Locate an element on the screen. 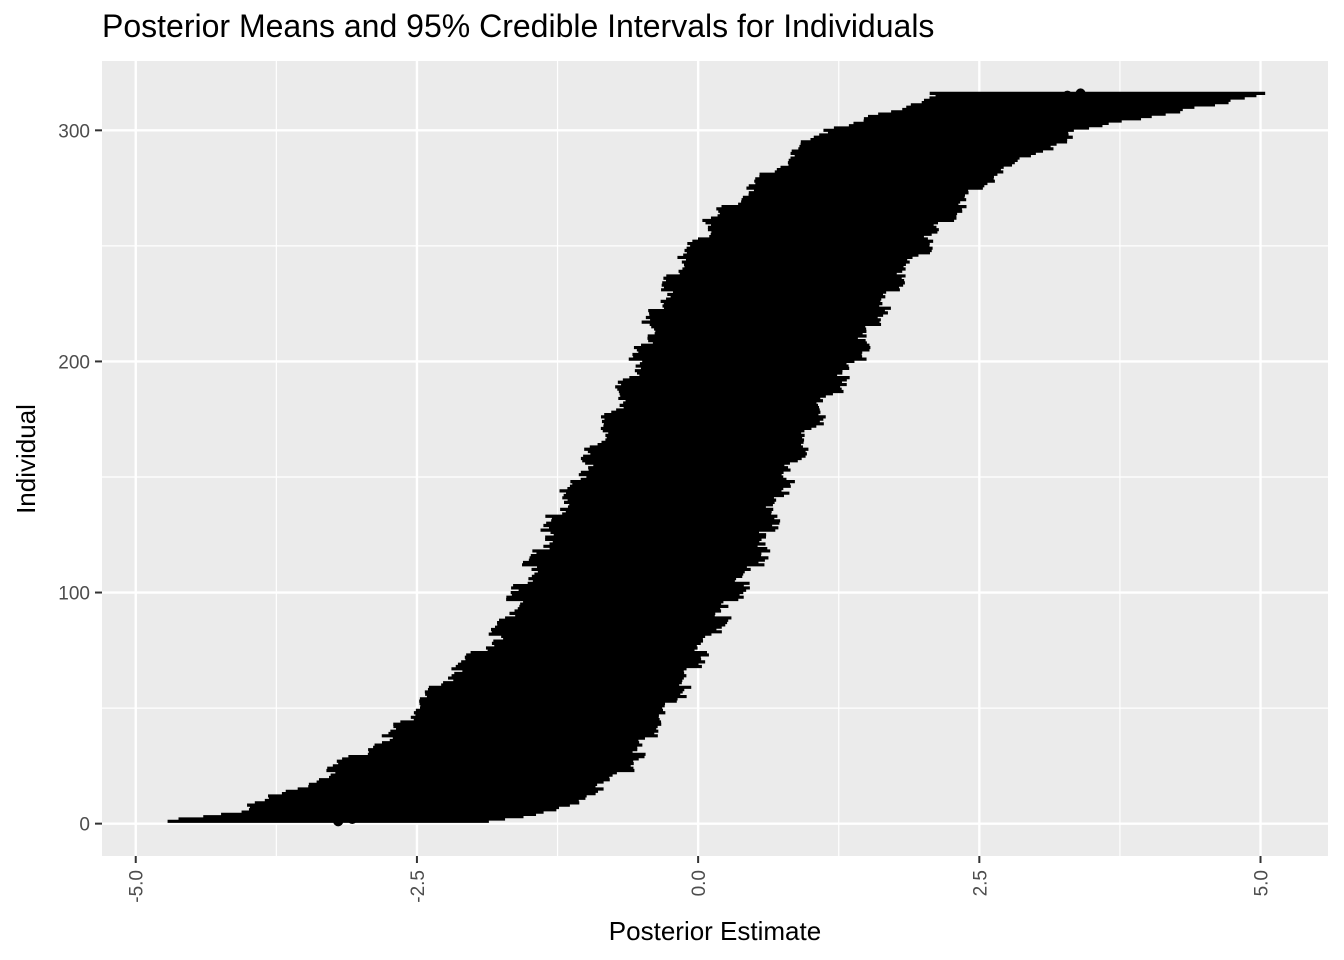 Image resolution: width=1344 pixels, height=960 pixels. x-tick-label: -5.0 is located at coordinates (137, 886).